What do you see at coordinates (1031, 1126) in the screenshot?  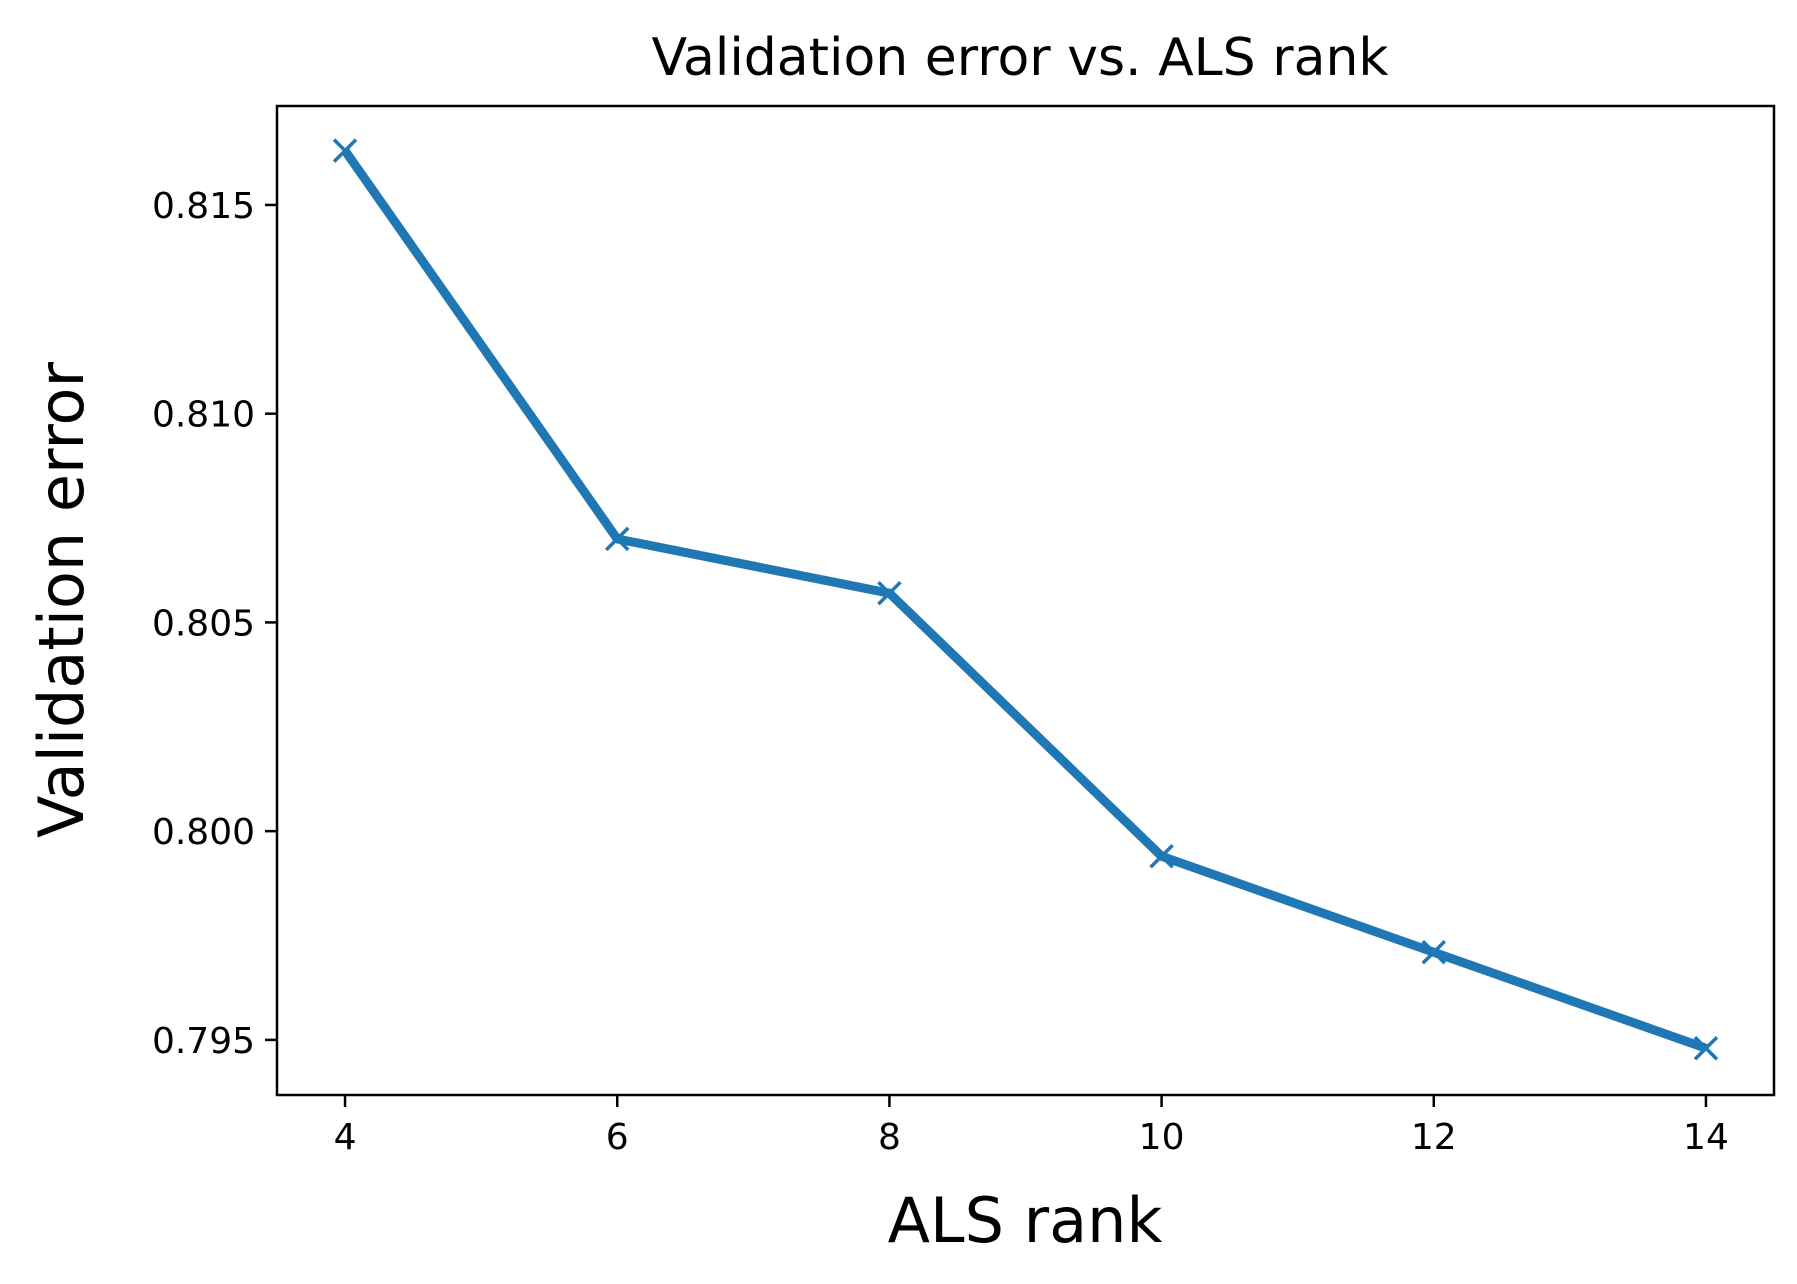 I see `x-axis: 4 6 8 10 12 14` at bounding box center [1031, 1126].